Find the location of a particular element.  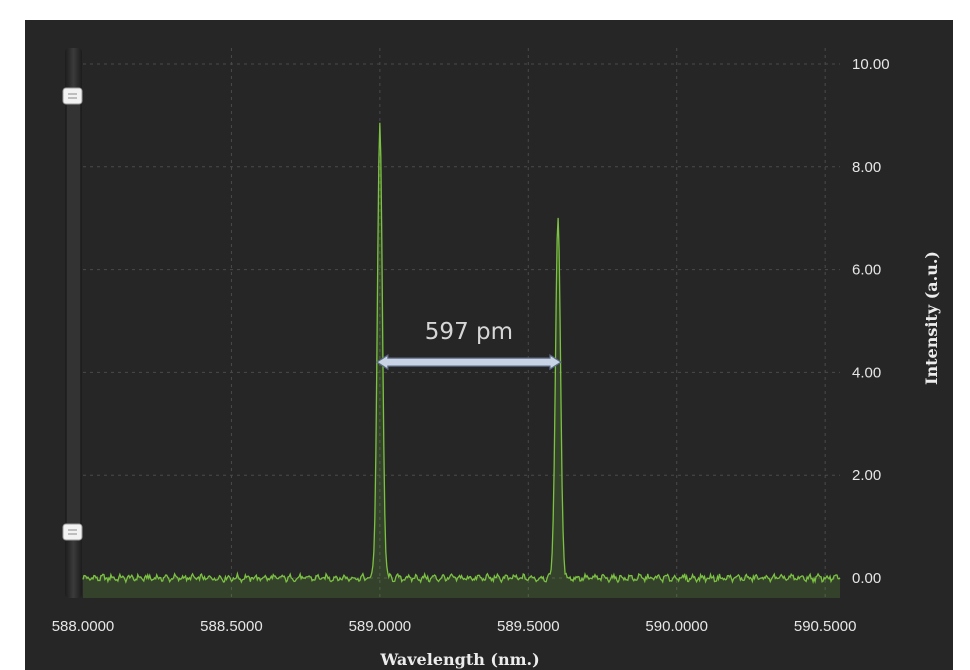

y-tick-label: 6.00 is located at coordinates (866, 270).